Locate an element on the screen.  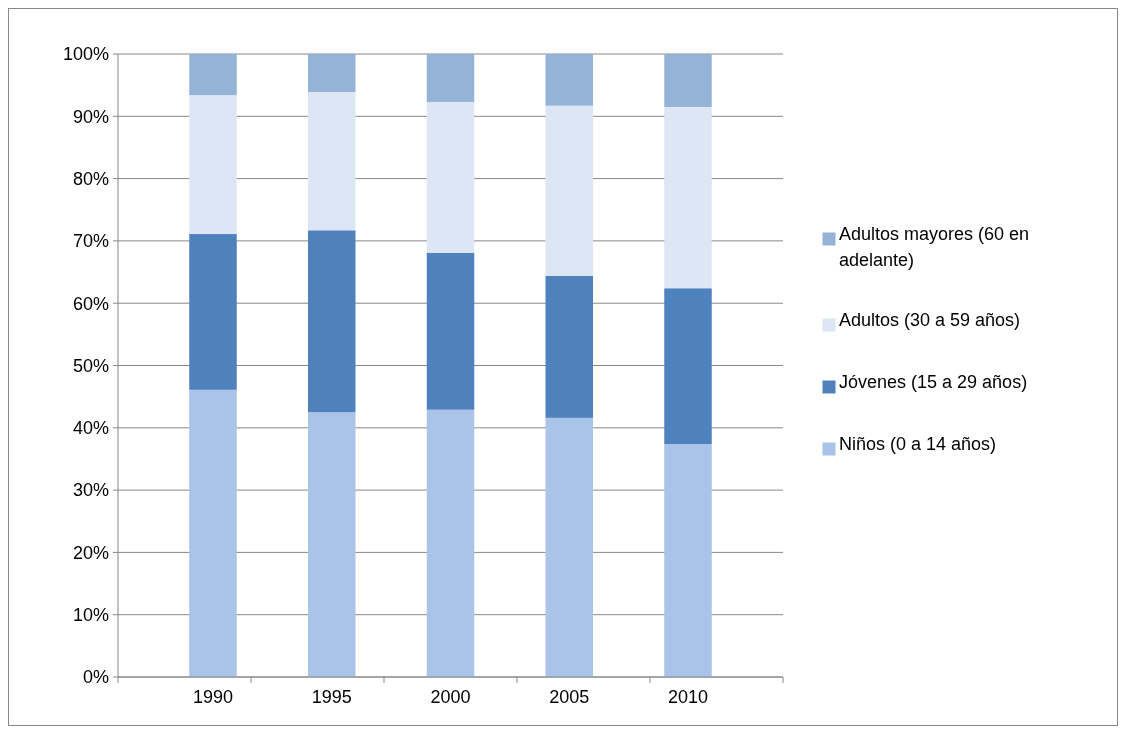
y-tick-label: 100% is located at coordinates (85, 54).